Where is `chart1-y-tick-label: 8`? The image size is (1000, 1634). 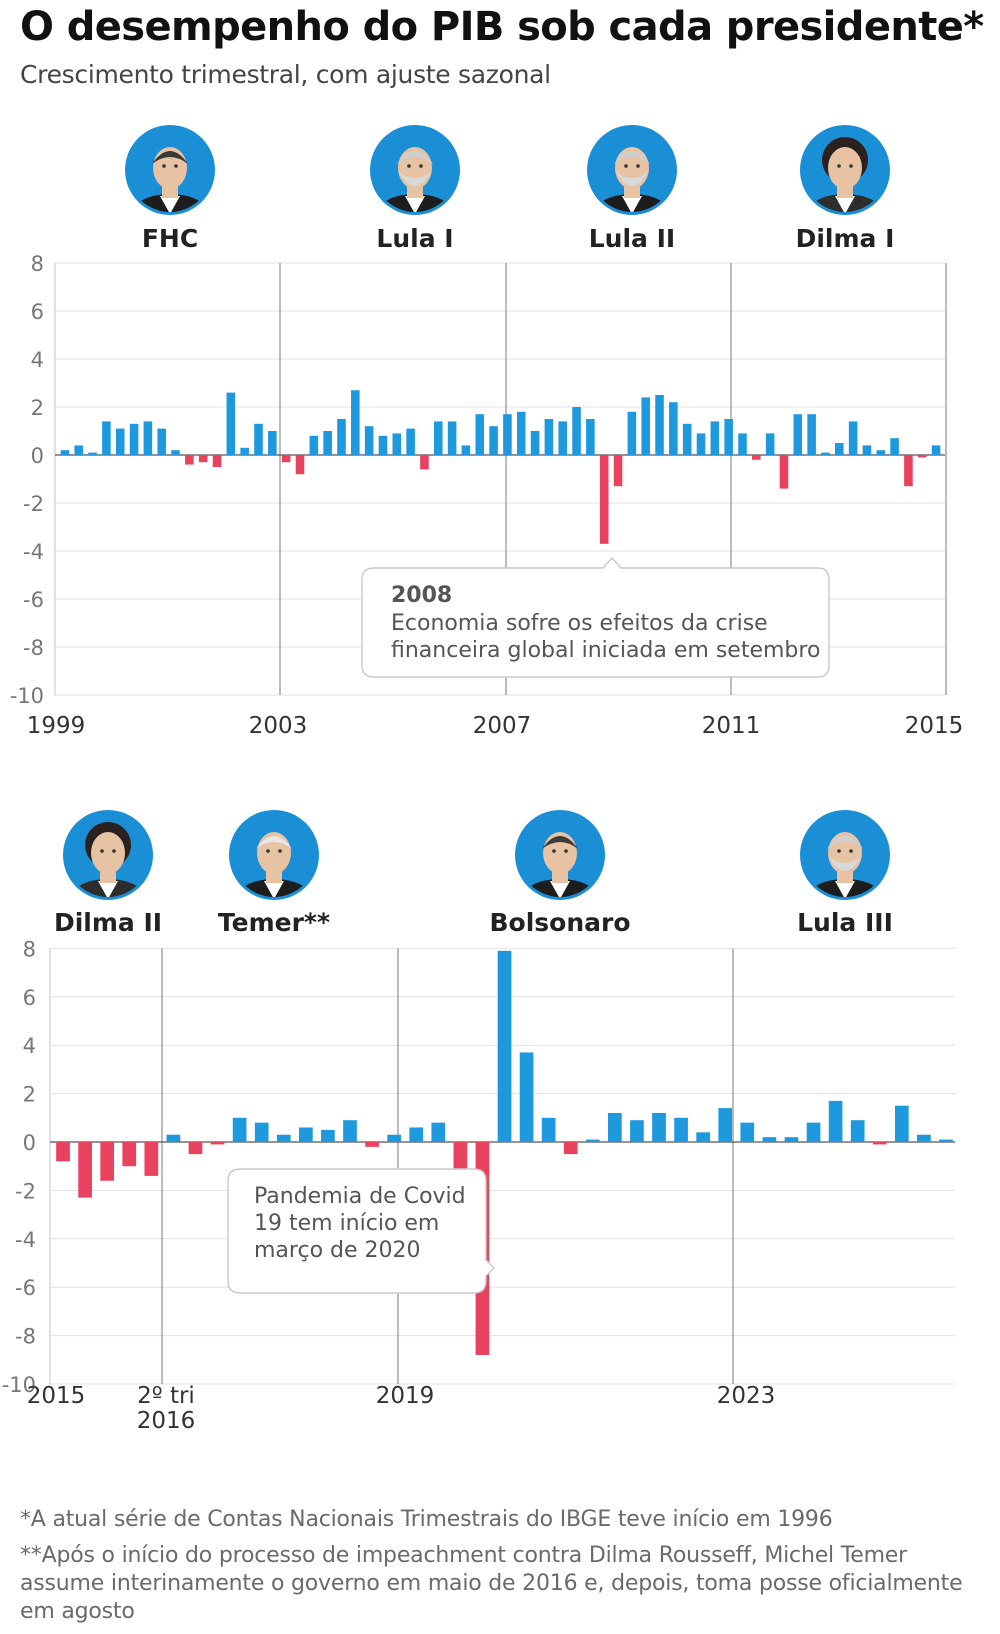 chart1-y-tick-label: 8 is located at coordinates (37, 264).